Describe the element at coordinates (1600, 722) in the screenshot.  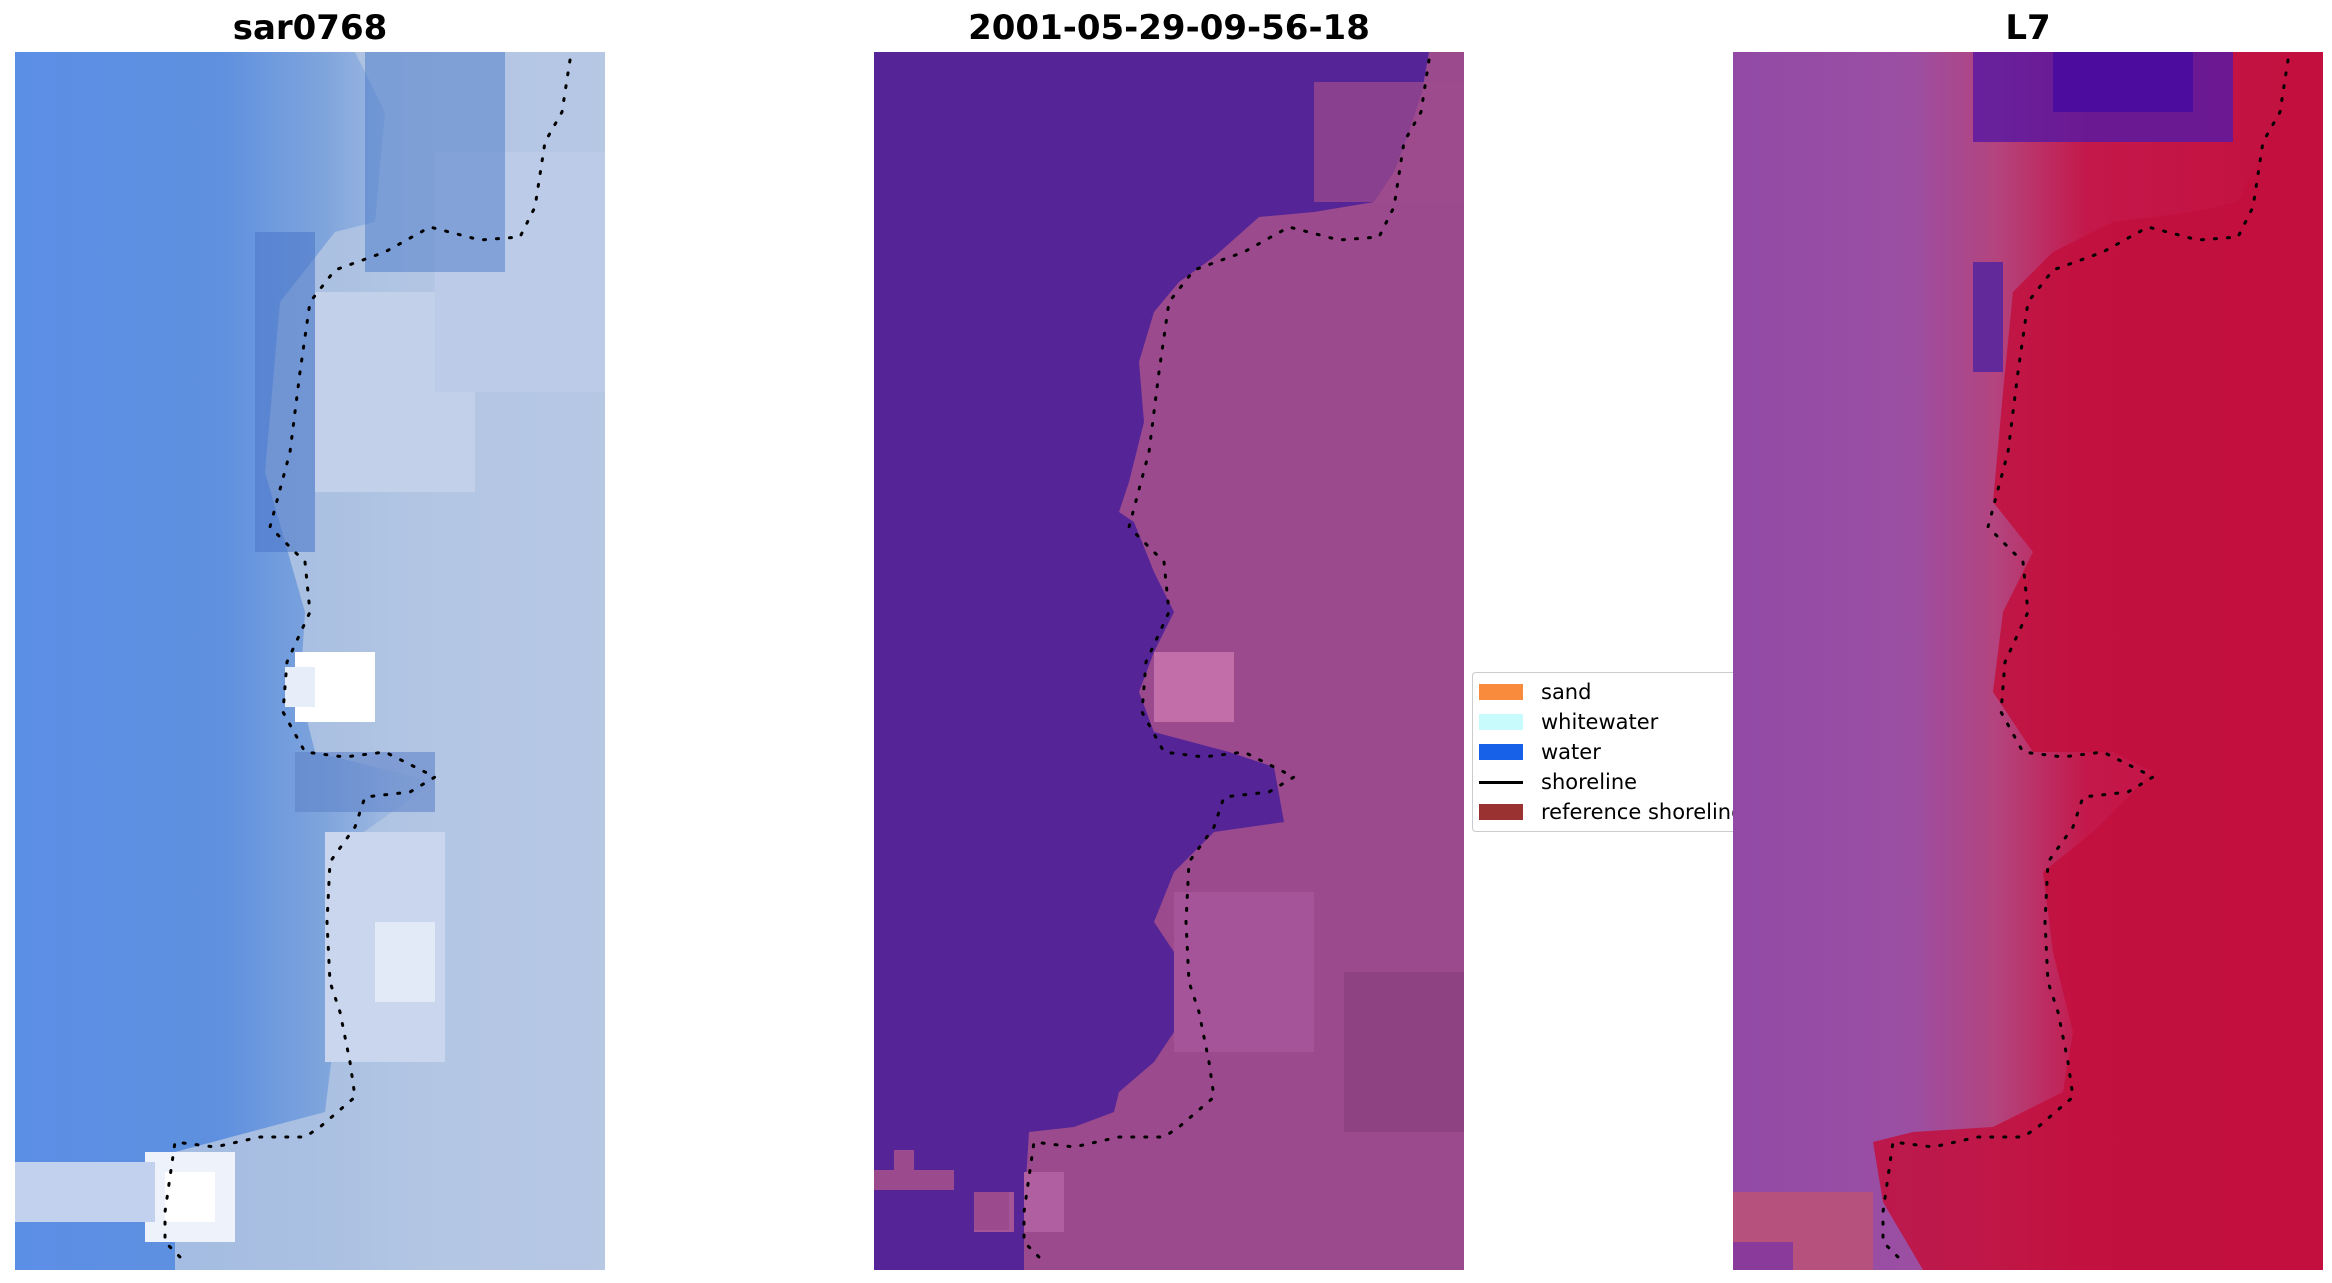
I see `legend-label: whitewater` at that location.